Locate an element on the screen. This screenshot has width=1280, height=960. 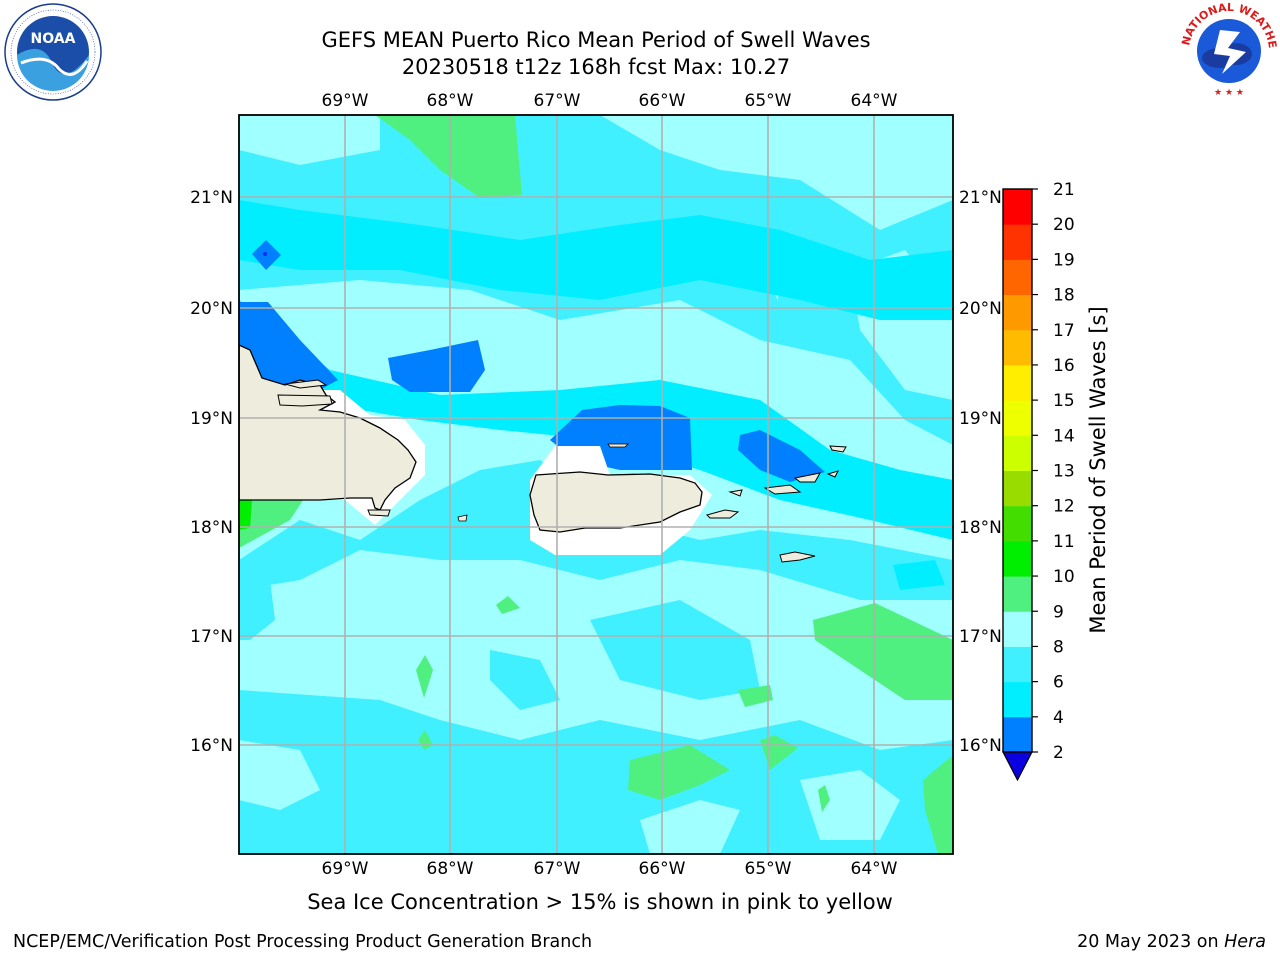
colorbar-label: Mean Period of Swell Waves [s] is located at coordinates (1098, 469).